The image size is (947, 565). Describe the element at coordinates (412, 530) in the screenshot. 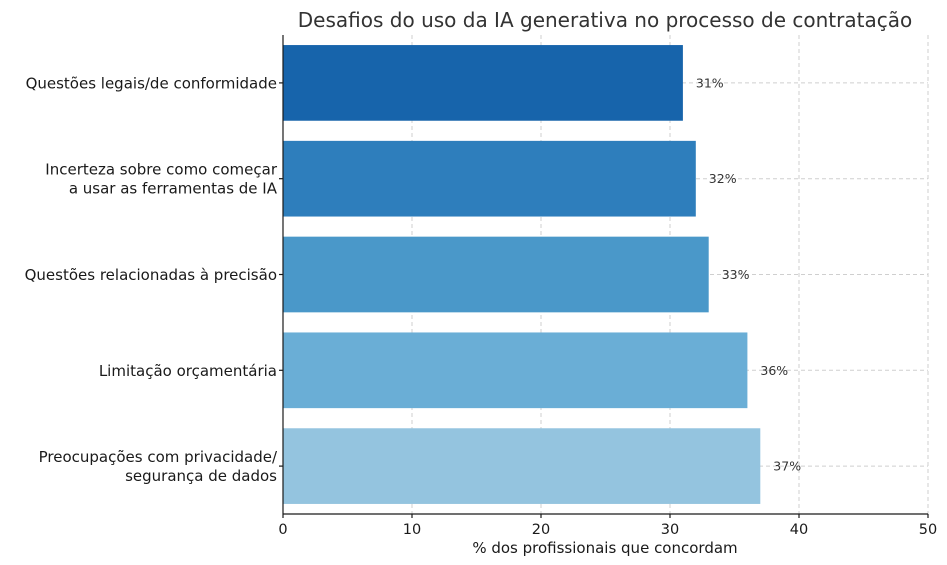

I see `x-tick-label: 10` at that location.